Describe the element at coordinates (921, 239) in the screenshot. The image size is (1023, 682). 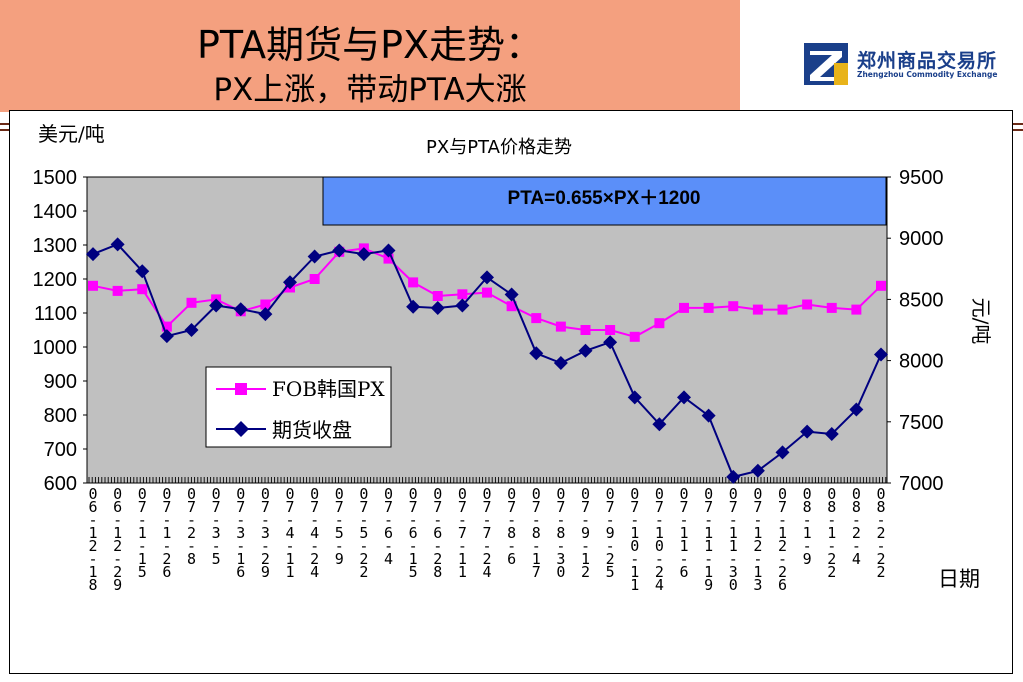
I see `y-right-tick-label: 9000` at that location.